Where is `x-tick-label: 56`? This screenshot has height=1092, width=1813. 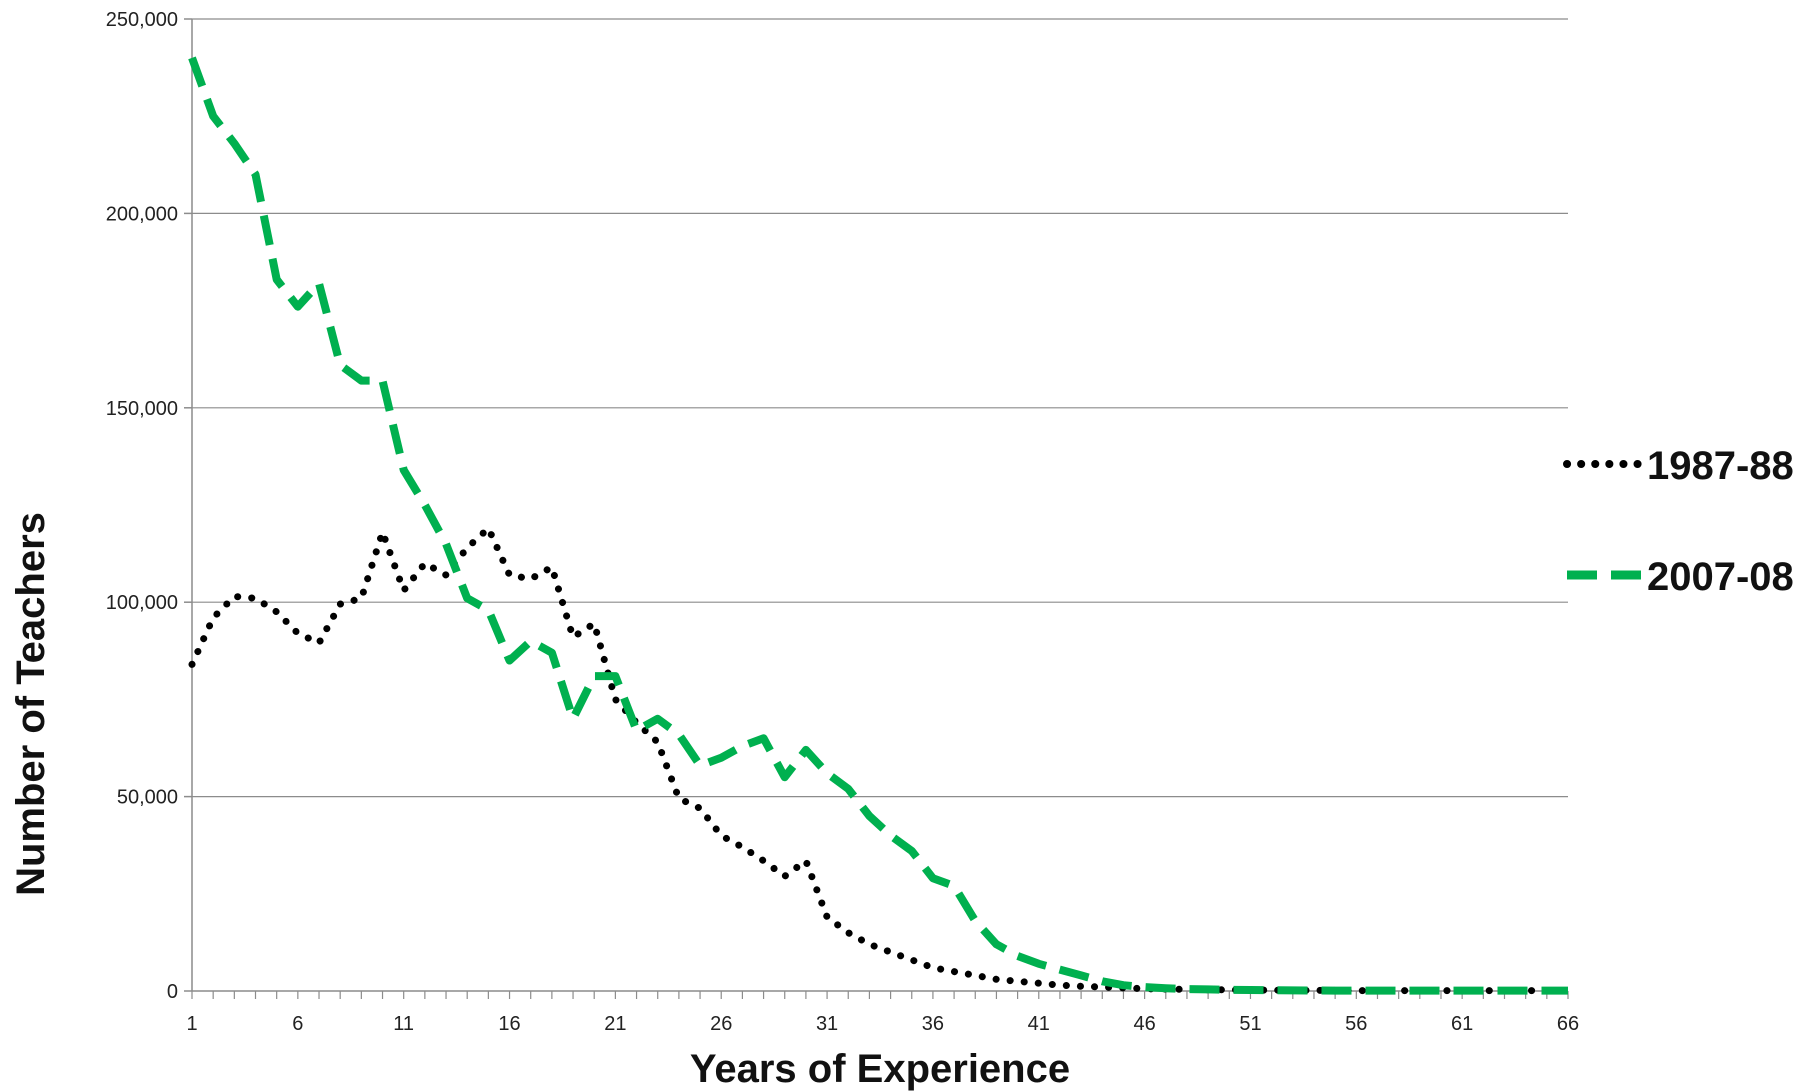 x-tick-label: 56 is located at coordinates (1356, 1024).